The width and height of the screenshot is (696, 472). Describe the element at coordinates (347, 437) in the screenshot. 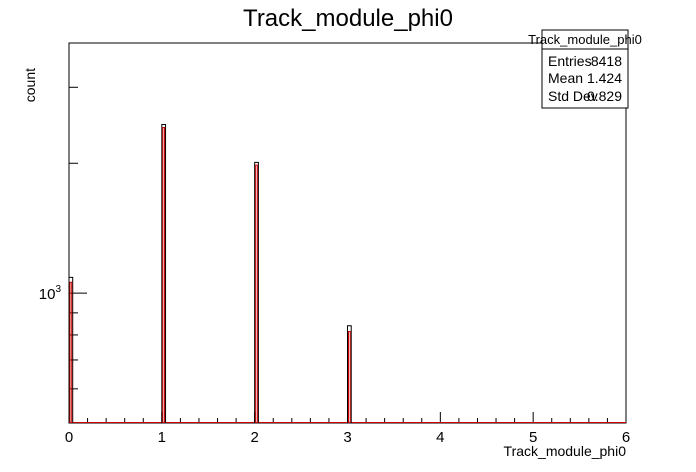

I see `x-tick-label: 3` at that location.